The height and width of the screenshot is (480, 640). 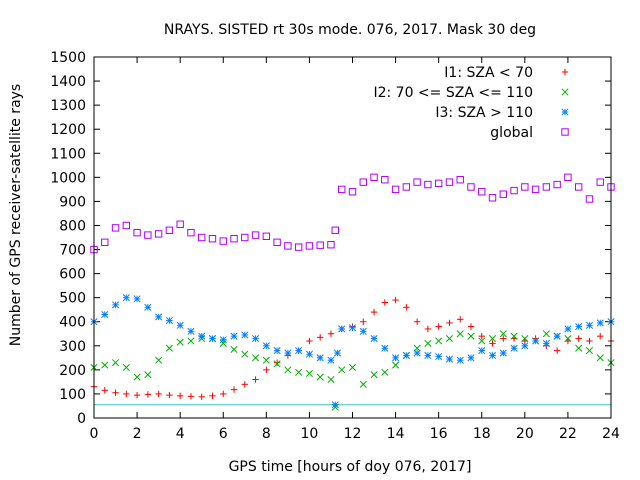 I want to click on y-tick-label: 0, so click(x=81, y=419).